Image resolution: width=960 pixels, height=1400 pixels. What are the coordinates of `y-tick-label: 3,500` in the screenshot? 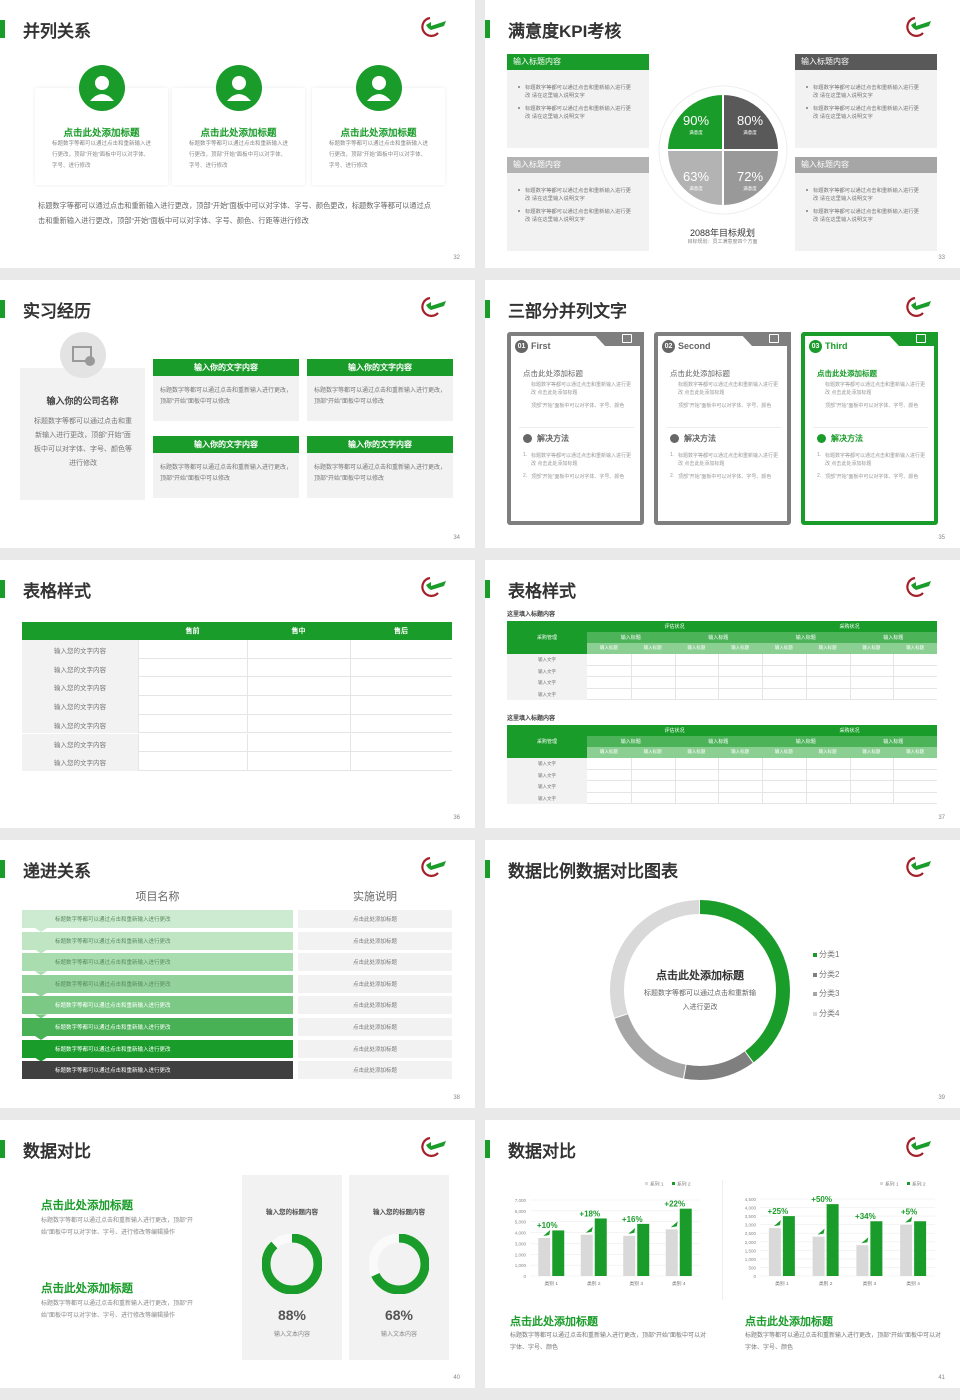 It's located at (751, 1216).